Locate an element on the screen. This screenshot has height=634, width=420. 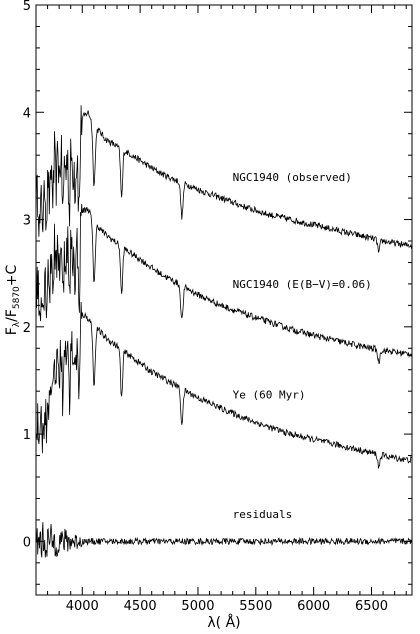
series-label-0: NGC1940 (observed) is located at coordinates (292, 177).